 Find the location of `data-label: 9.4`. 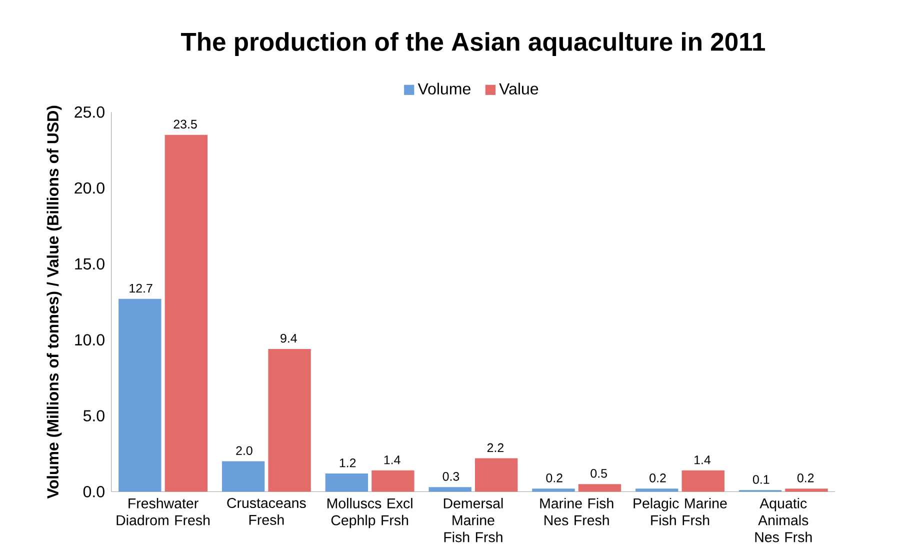

data-label: 9.4 is located at coordinates (288, 338).